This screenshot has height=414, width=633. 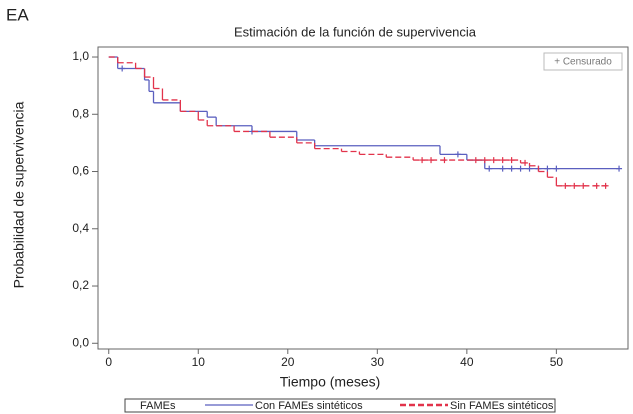 I want to click on panel-label: EA, so click(x=17, y=14).